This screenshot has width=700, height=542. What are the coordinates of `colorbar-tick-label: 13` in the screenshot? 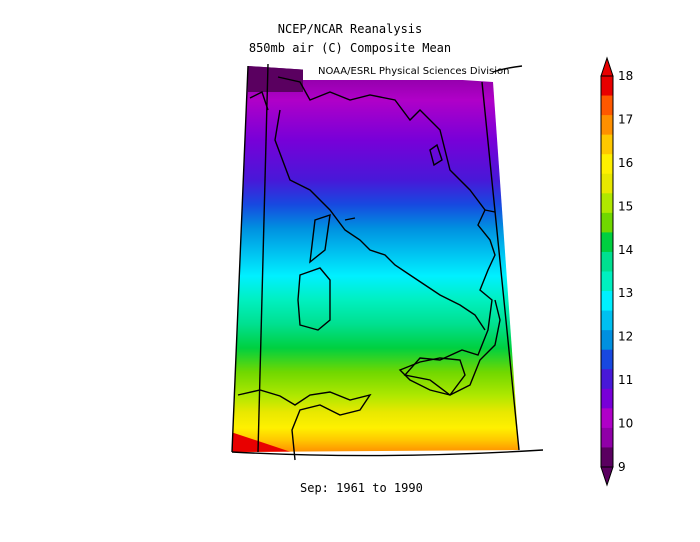 It's located at (625, 293).